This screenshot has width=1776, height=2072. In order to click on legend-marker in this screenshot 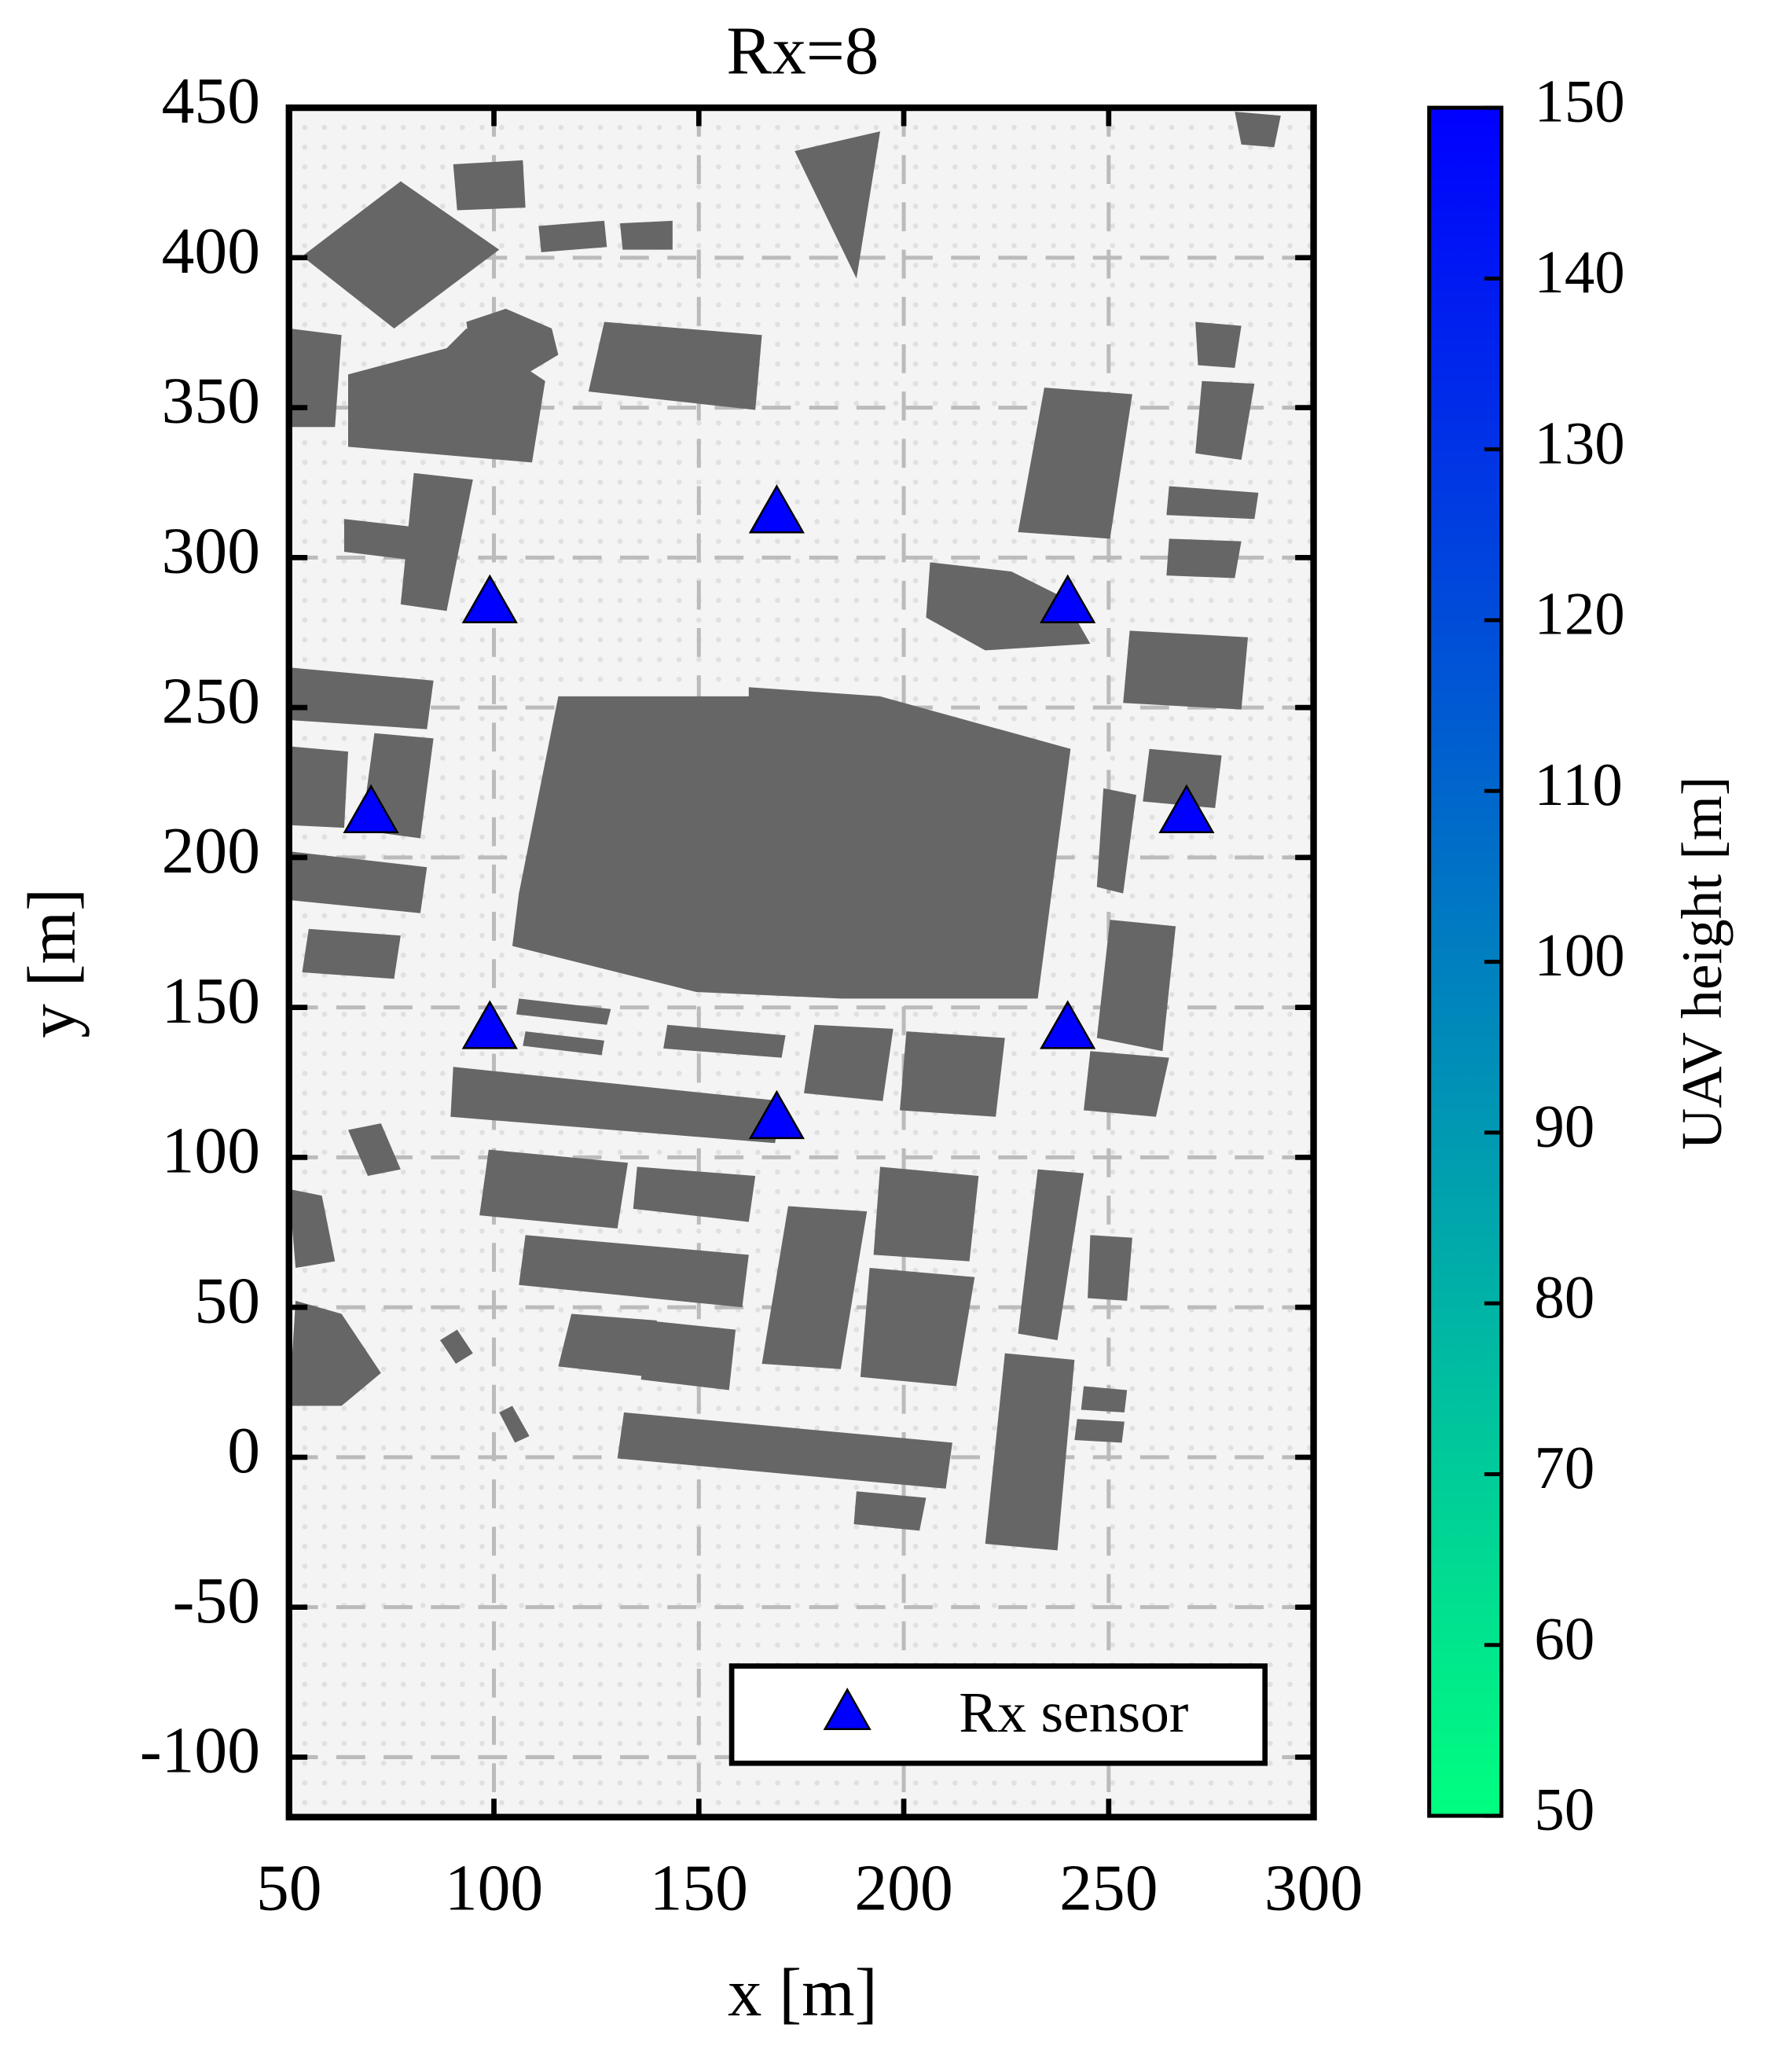, I will do `click(847, 1709)`.